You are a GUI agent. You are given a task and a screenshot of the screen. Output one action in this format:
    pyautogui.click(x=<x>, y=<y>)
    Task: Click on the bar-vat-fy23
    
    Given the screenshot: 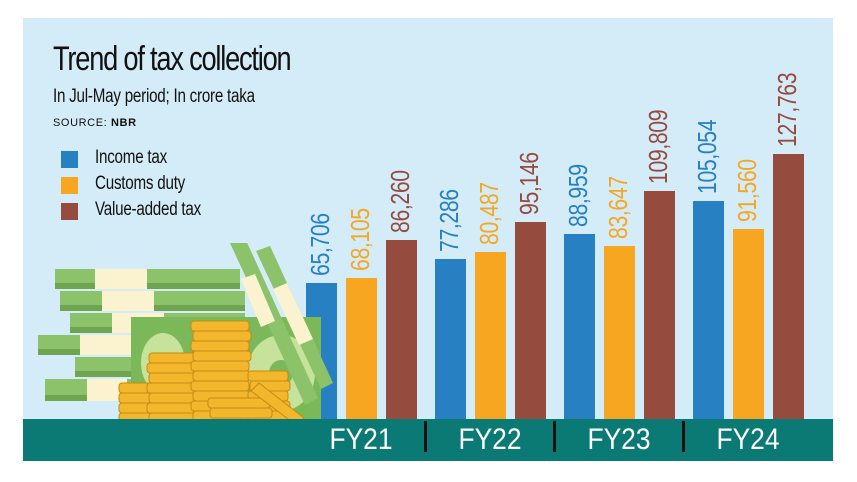 What is the action you would take?
    pyautogui.click(x=659, y=305)
    